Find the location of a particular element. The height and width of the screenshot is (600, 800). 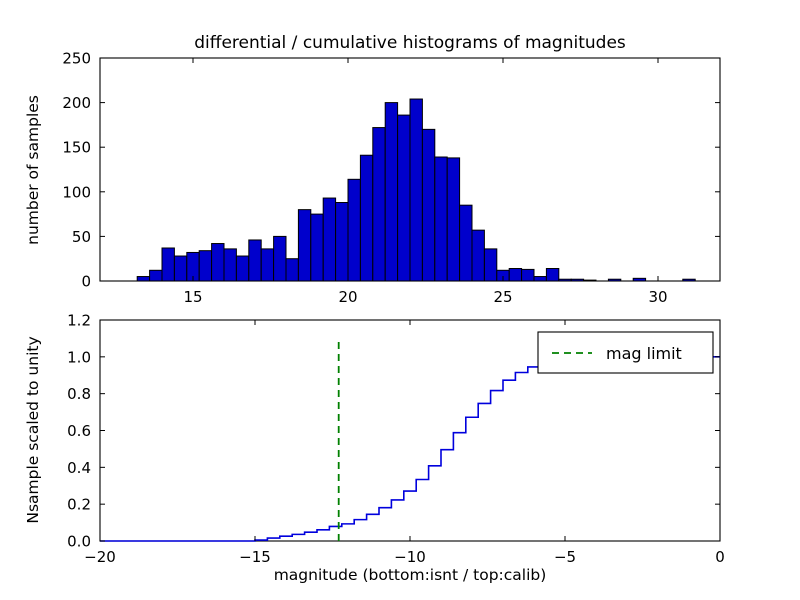

y-tick-label: 250 is located at coordinates (76, 59).